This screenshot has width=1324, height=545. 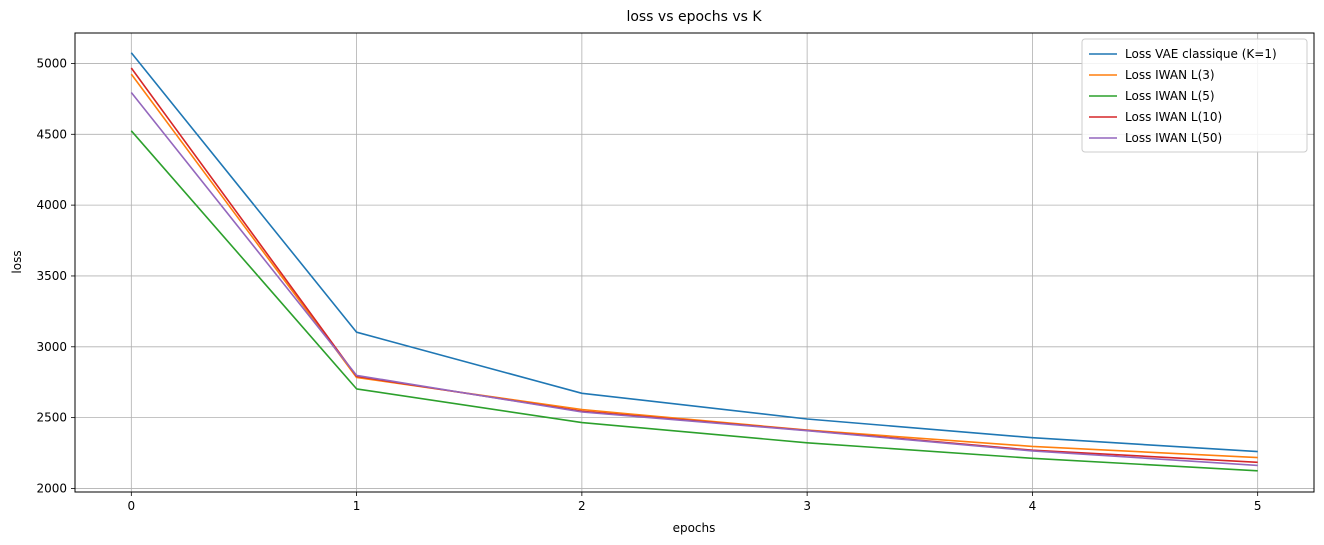 I want to click on y-tick-label: 4000, so click(x=51, y=205).